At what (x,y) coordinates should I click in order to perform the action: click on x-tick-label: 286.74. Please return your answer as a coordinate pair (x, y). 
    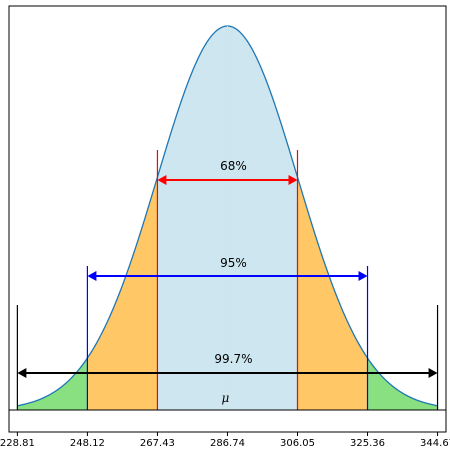
    Looking at the image, I should click on (227, 443).